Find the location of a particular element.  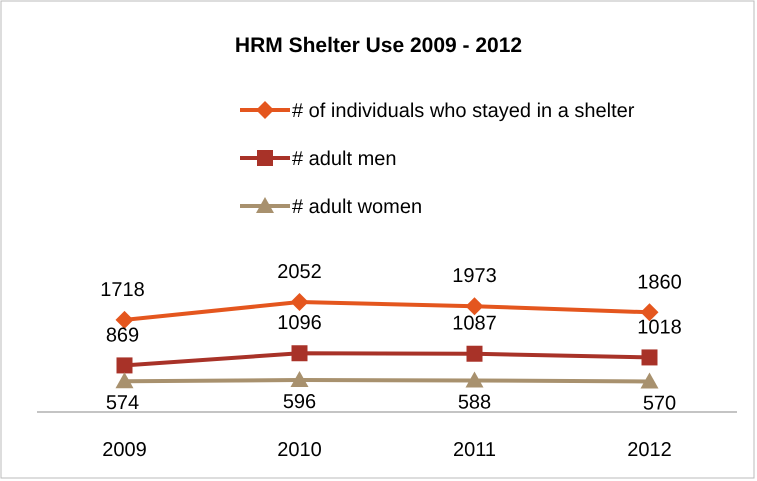

data-label: 1018 is located at coordinates (659, 327).